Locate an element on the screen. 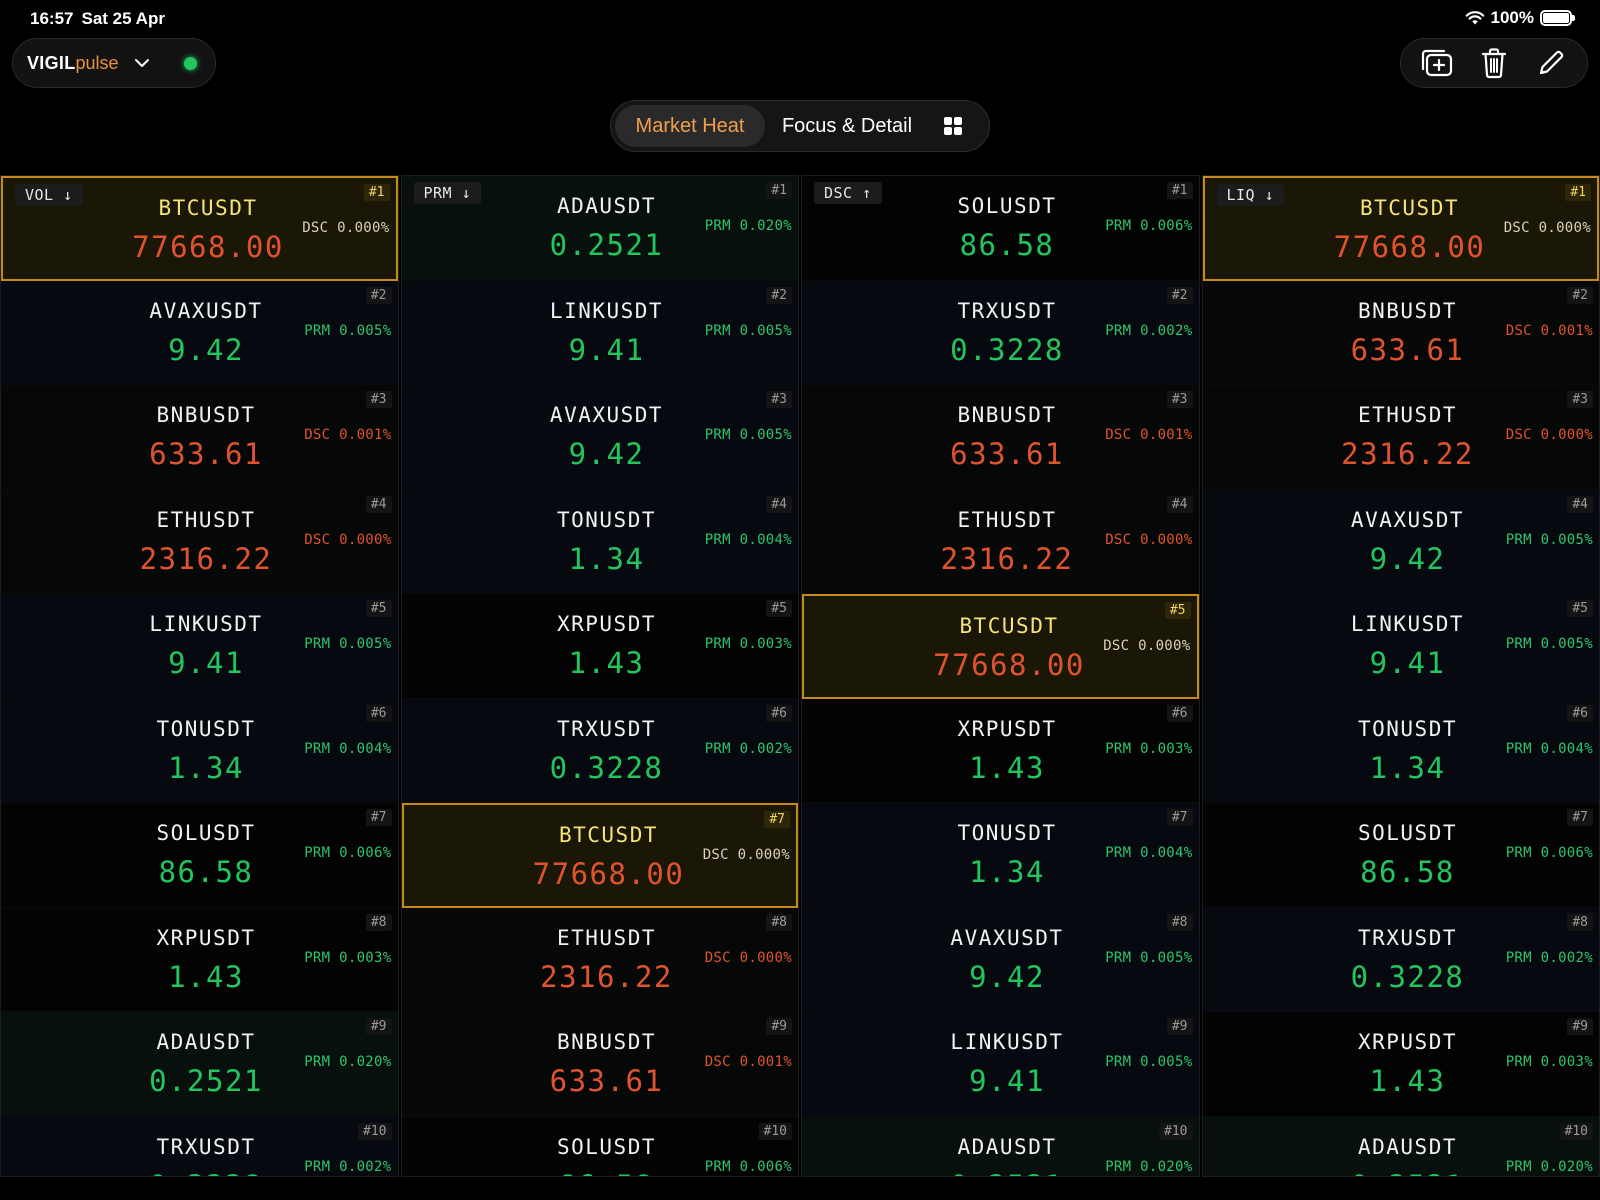 The height and width of the screenshot is (1200, 1600). ticker-cell: #8 XRPUSDT 1.43 PRM 0.003% is located at coordinates (199, 959).